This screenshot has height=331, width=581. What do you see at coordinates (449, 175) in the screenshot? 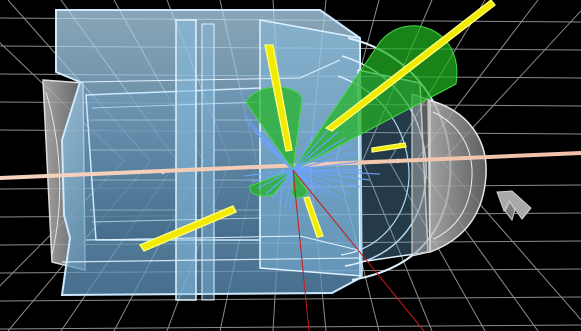
I see `right-endcap` at bounding box center [449, 175].